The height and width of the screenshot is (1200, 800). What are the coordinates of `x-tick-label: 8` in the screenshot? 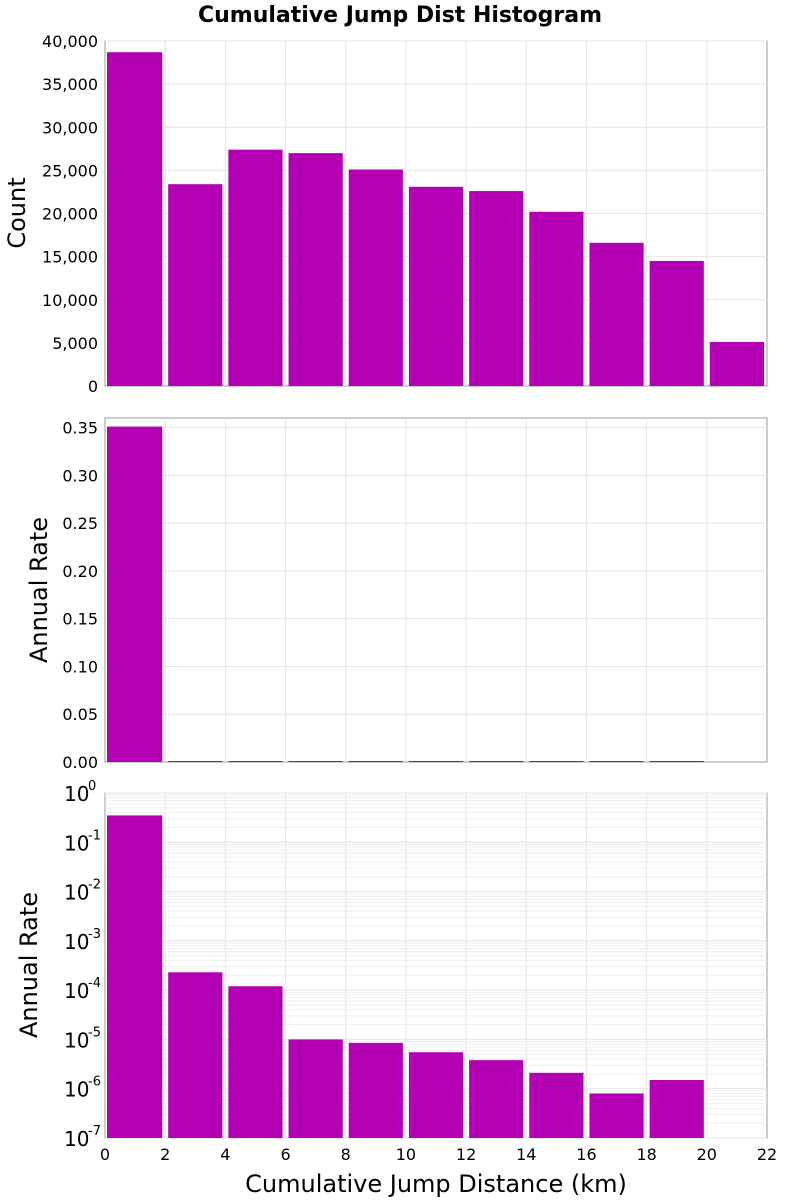 It's located at (346, 1154).